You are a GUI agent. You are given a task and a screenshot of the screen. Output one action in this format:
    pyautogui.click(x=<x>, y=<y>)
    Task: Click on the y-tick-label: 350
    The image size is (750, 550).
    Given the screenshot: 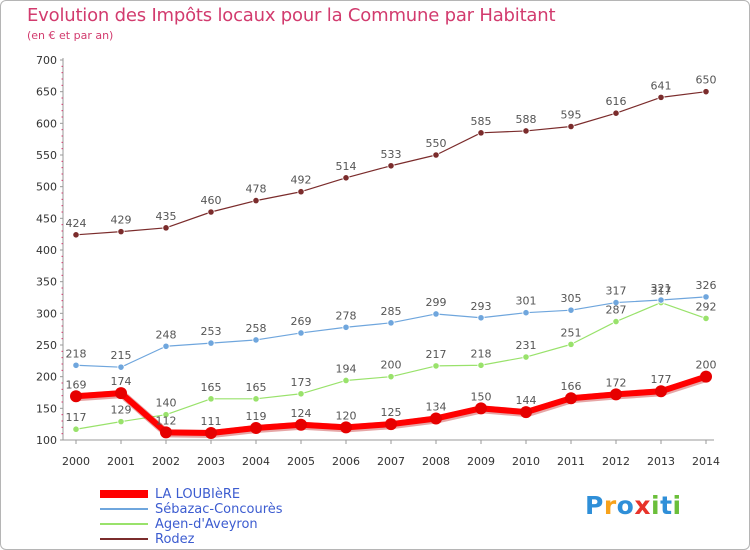 What is the action you would take?
    pyautogui.click(x=46, y=282)
    